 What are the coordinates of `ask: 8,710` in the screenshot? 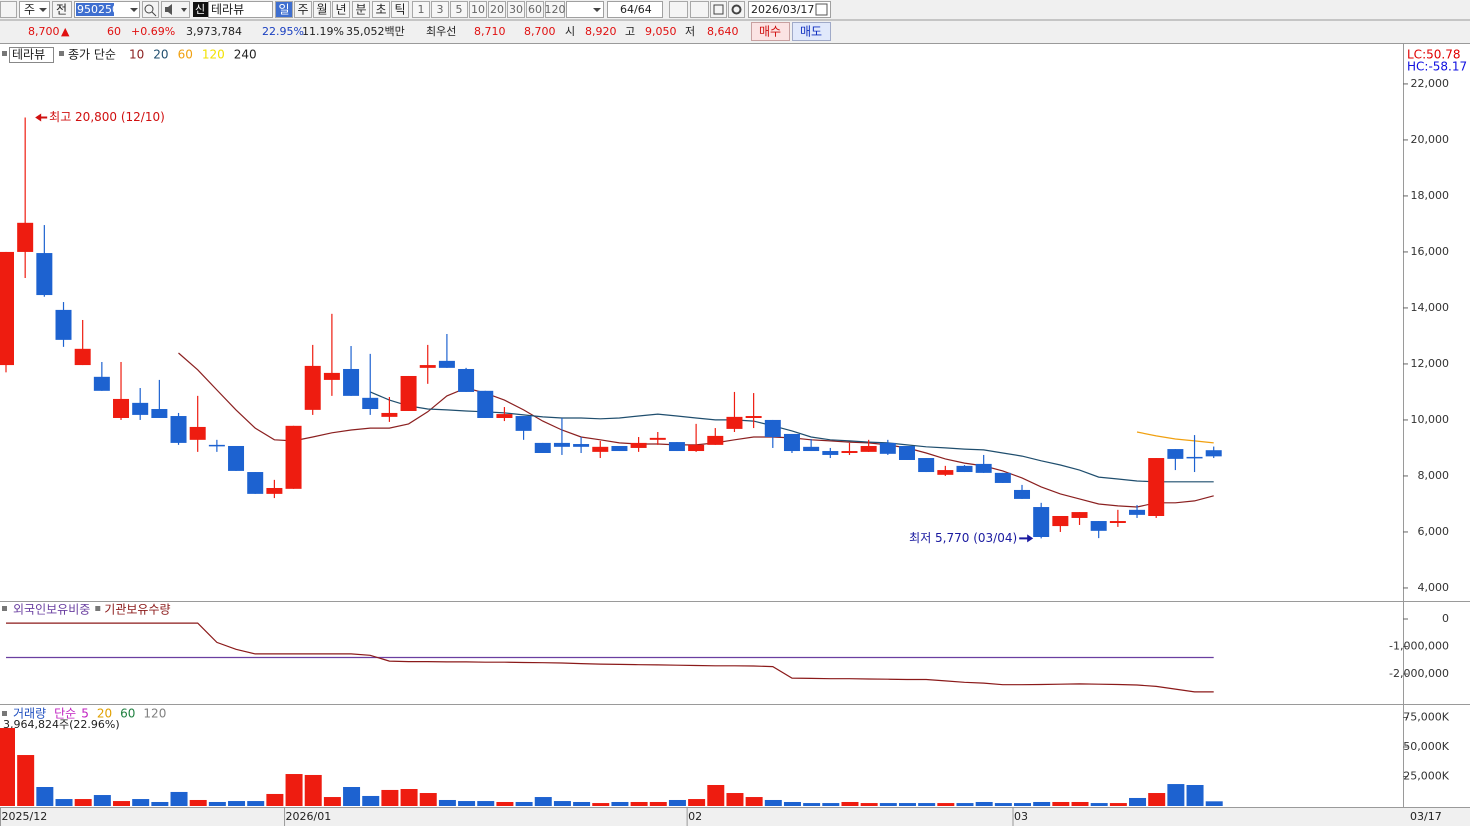 It's located at (490, 31).